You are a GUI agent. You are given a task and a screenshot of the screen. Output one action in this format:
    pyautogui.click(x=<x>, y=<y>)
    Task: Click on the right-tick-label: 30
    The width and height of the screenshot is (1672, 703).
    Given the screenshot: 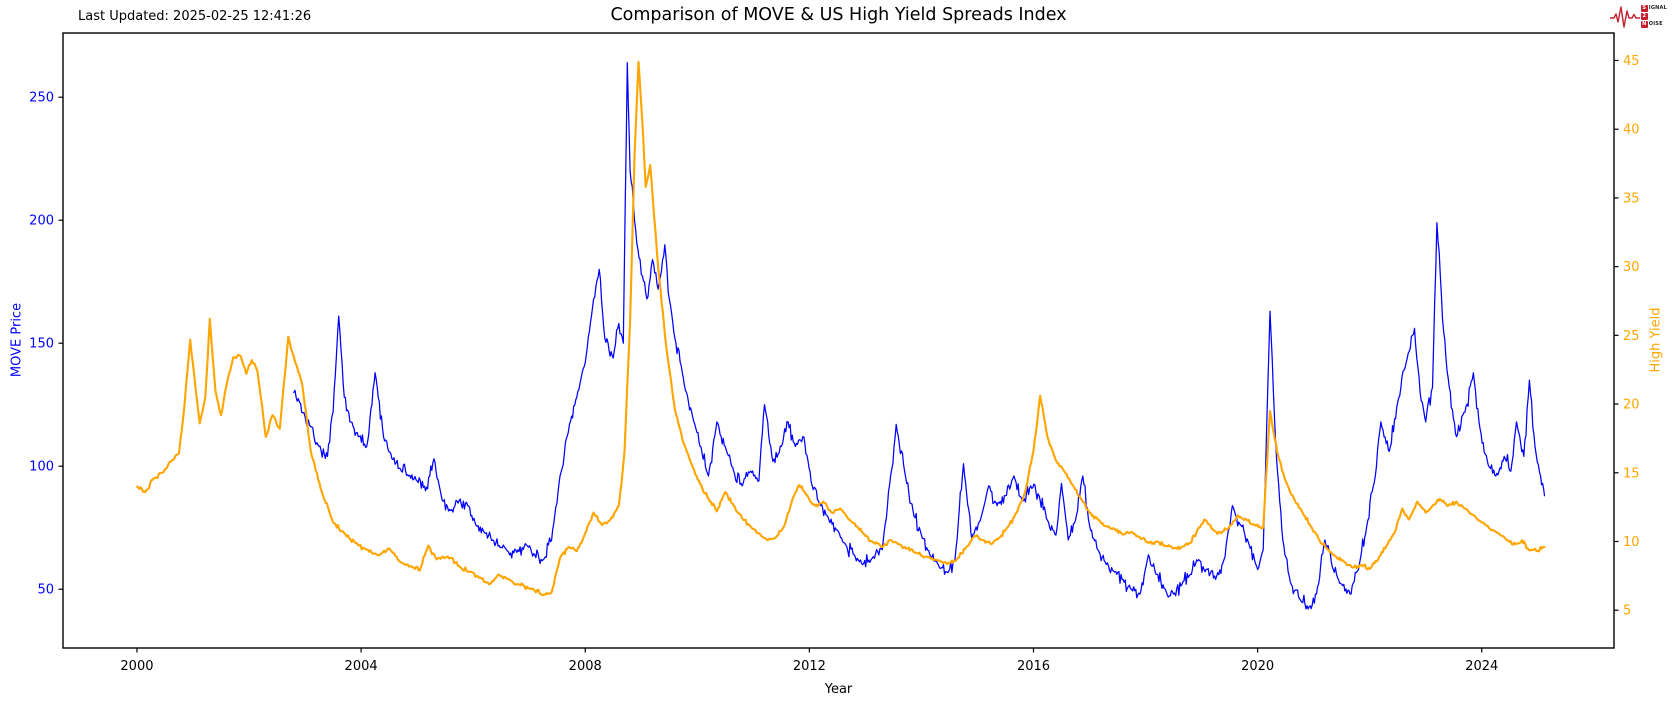 What is the action you would take?
    pyautogui.click(x=1631, y=267)
    